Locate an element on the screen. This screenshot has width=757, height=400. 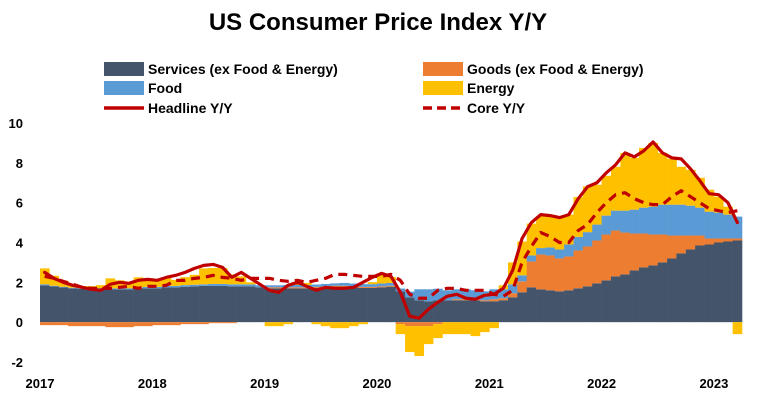
legend-label: Core Y/Y is located at coordinates (496, 108).